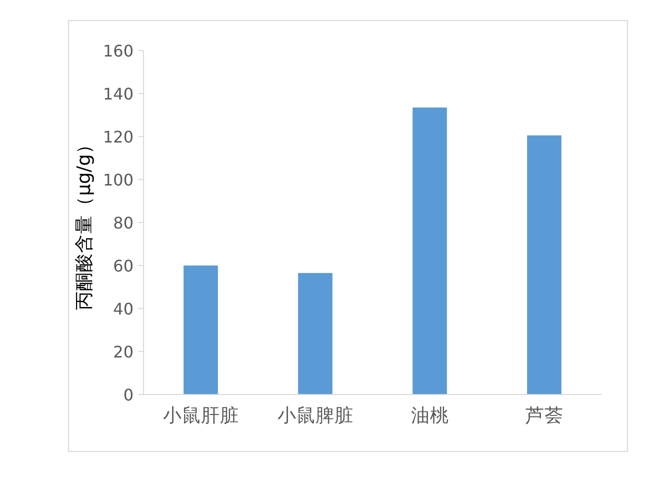 Image resolution: width=657 pixels, height=479 pixels. Describe the element at coordinates (200, 416) in the screenshot. I see `x-tick-label: 小鼠肝脏` at that location.